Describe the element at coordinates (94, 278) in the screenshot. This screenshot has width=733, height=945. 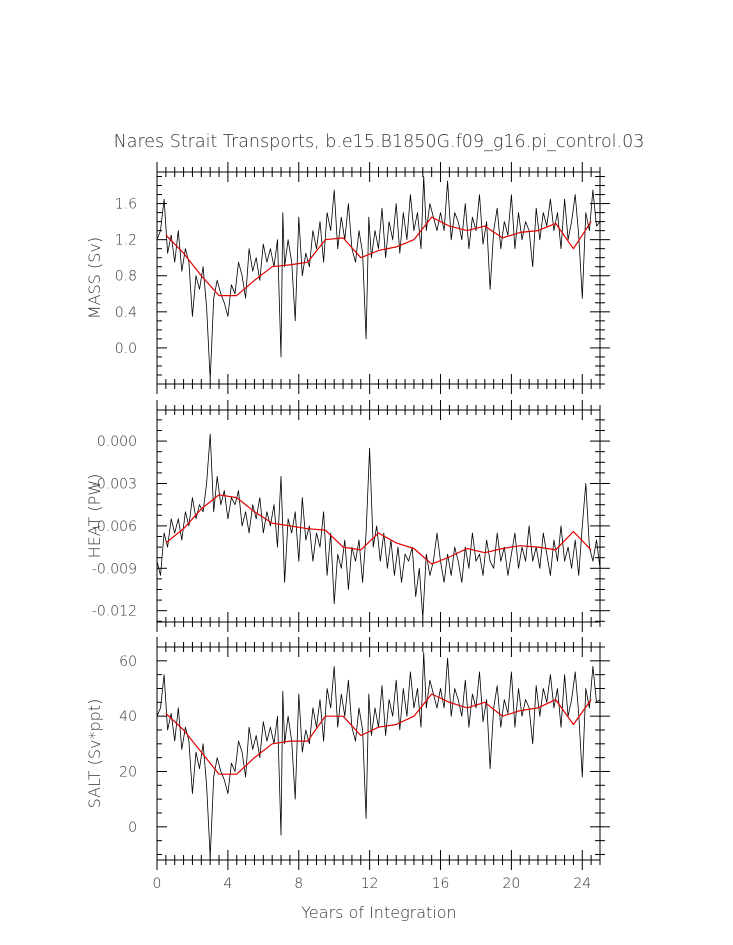
I see `mass-y-axis-label: MASS (Sv)` at that location.